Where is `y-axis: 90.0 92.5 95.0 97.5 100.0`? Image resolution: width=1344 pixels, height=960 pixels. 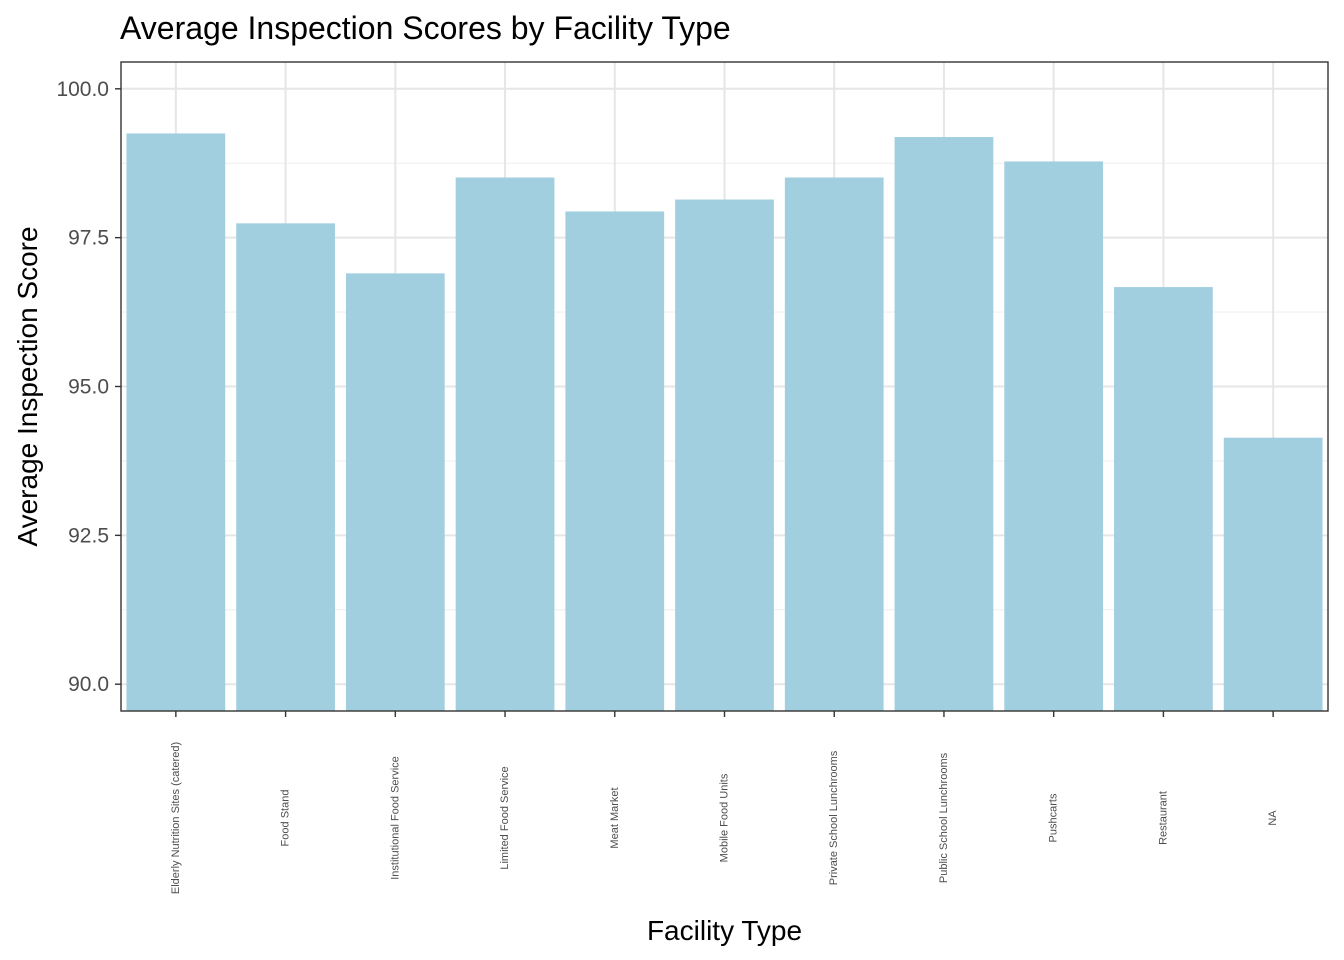
y-axis: 90.0 92.5 95.0 97.5 100.0 is located at coordinates (88, 387).